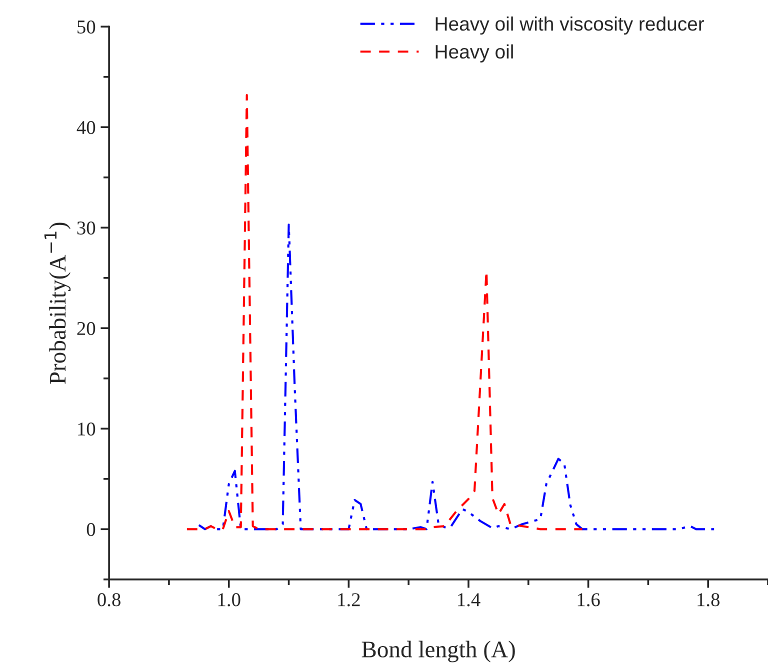 The height and width of the screenshot is (666, 768). Describe the element at coordinates (91, 529) in the screenshot. I see `y-tick-label: 0` at that location.